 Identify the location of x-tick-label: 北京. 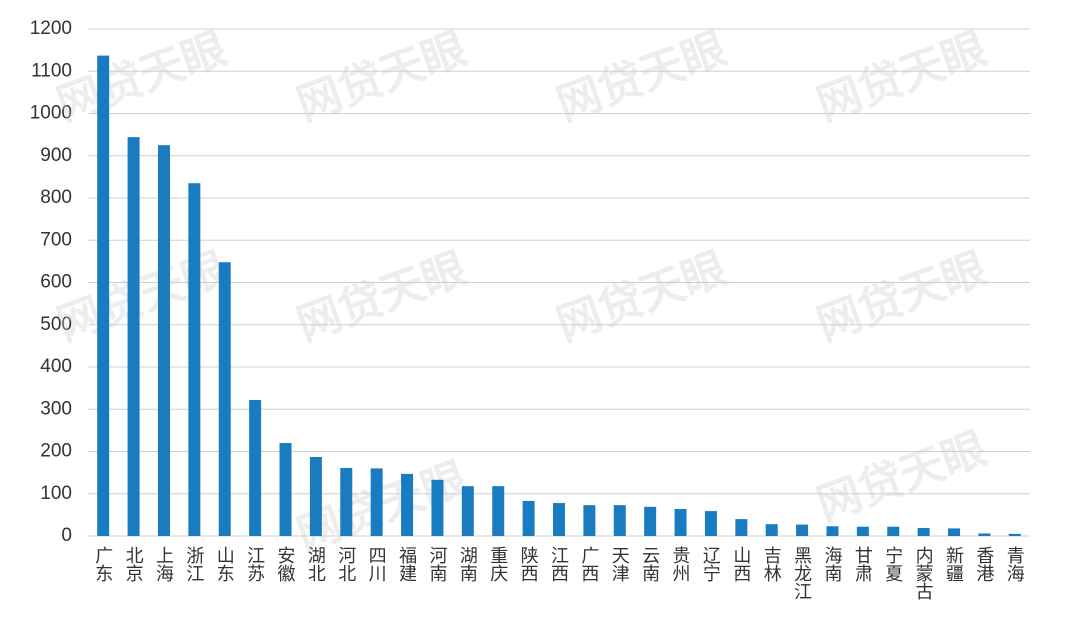
(134, 564).